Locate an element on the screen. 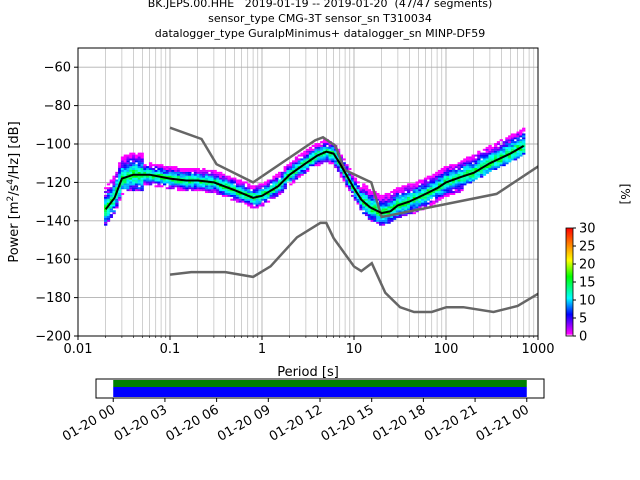 The image size is (640, 480). x-tick-label: 0.1 is located at coordinates (170, 349).